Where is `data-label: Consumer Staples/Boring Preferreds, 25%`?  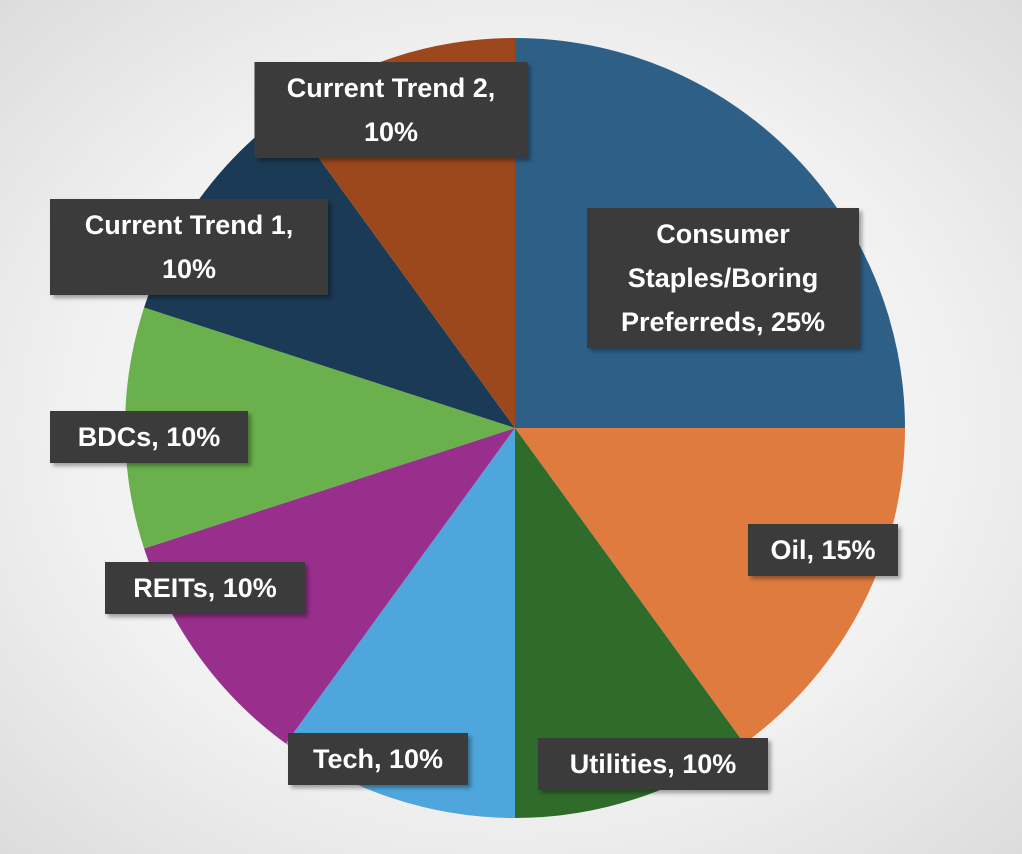
data-label: Consumer Staples/Boring Preferreds, 25% is located at coordinates (723, 278).